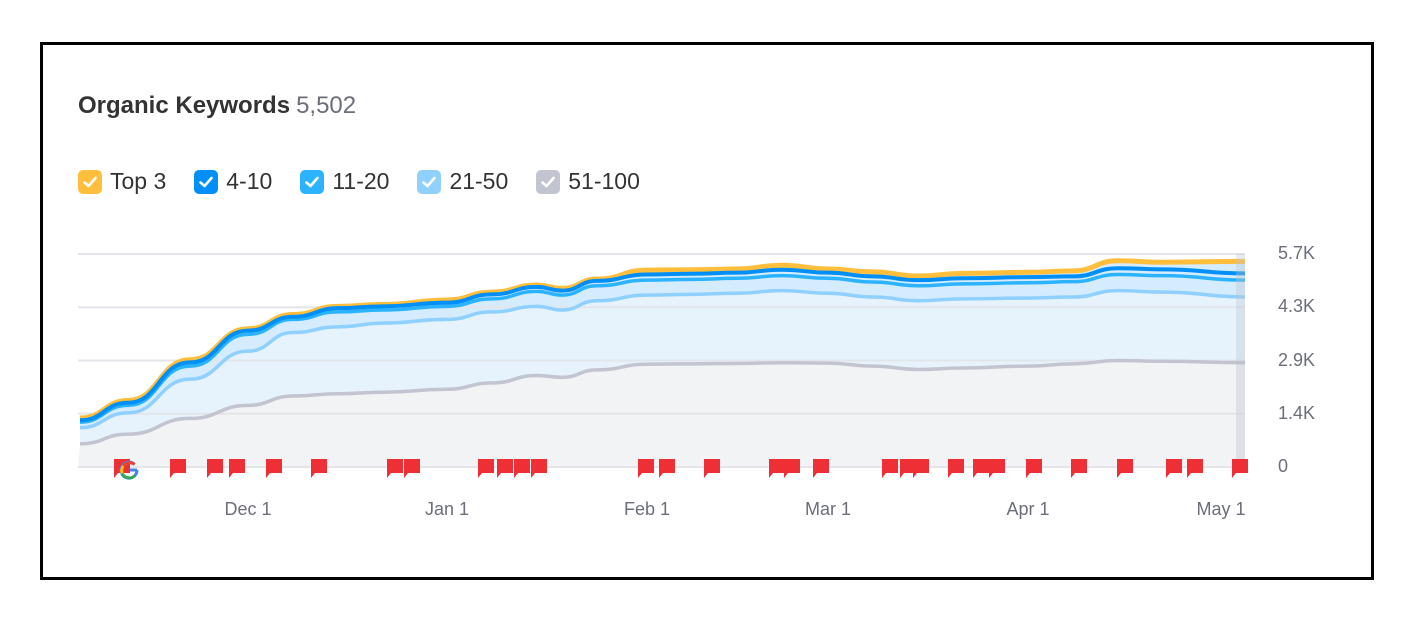  Describe the element at coordinates (248, 509) in the screenshot. I see `x-tick-label: Dec 1` at that location.